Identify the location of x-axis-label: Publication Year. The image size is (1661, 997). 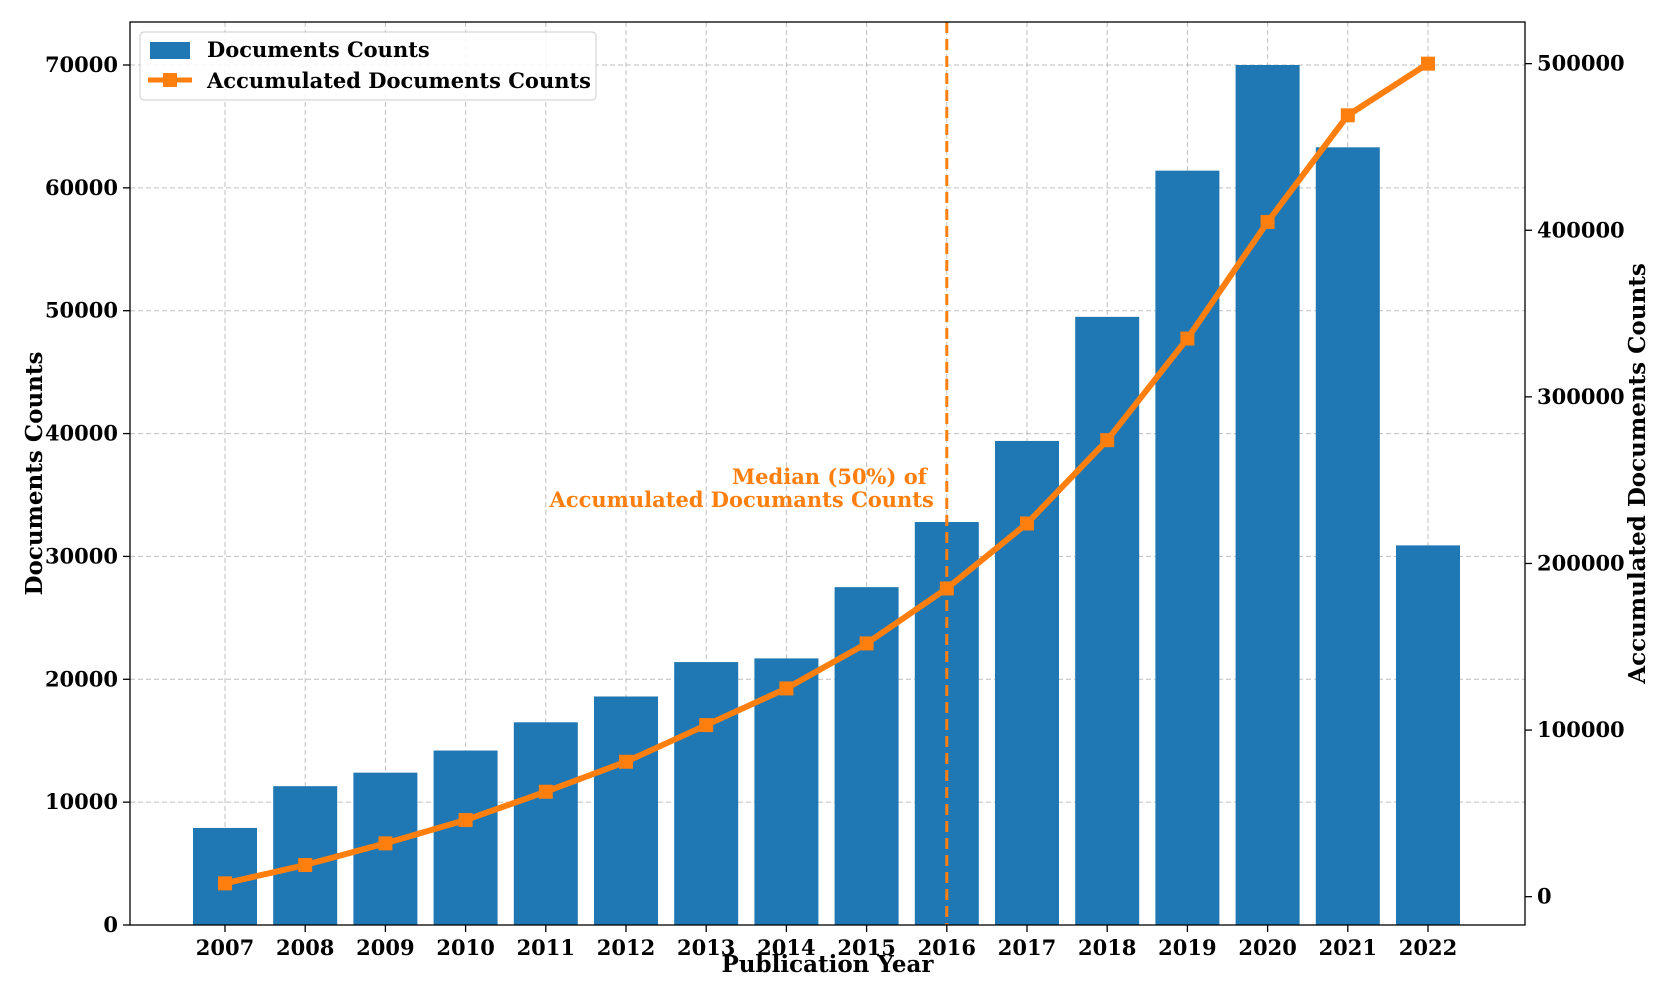
(828, 964).